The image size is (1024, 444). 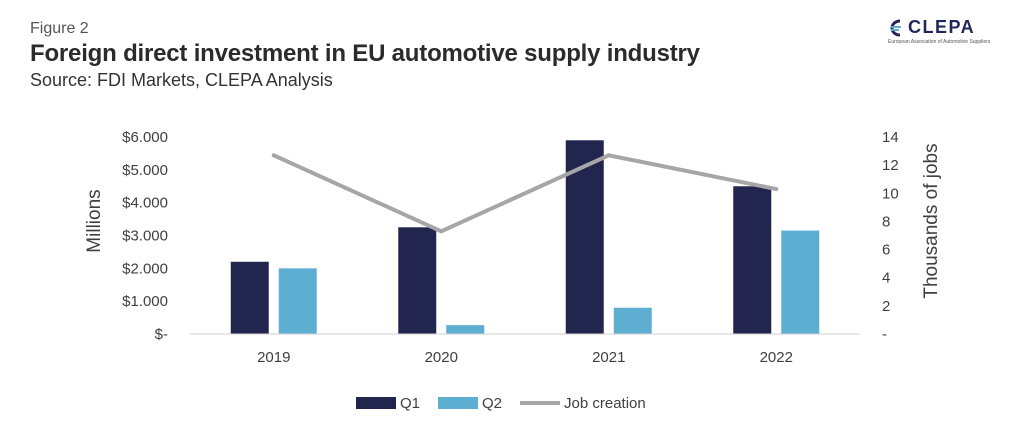 I want to click on x-tick-label: 2019, so click(x=273, y=357).